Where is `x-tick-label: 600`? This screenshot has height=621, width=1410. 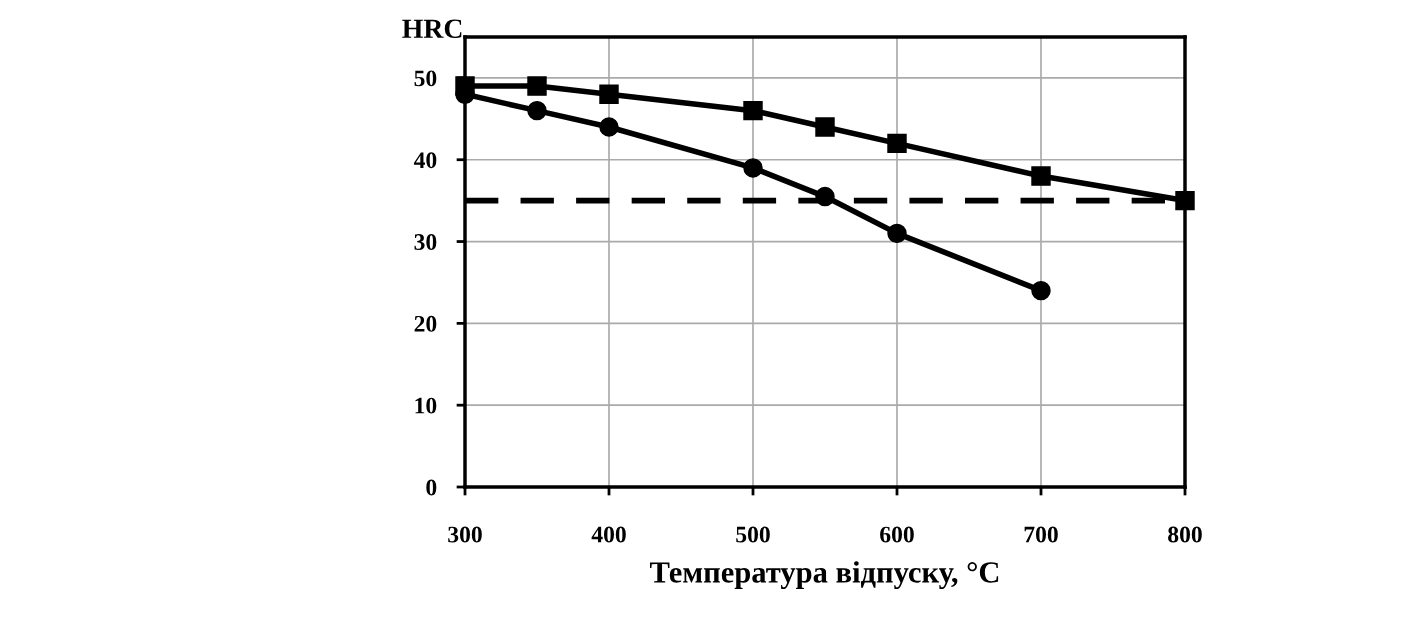 x-tick-label: 600 is located at coordinates (897, 534).